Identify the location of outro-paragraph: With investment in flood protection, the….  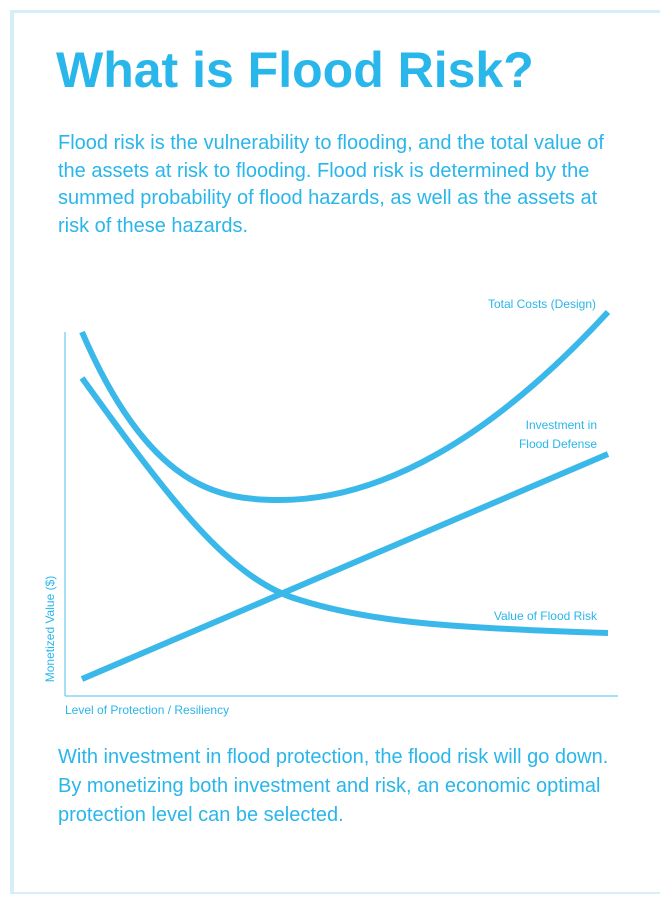
(333, 786).